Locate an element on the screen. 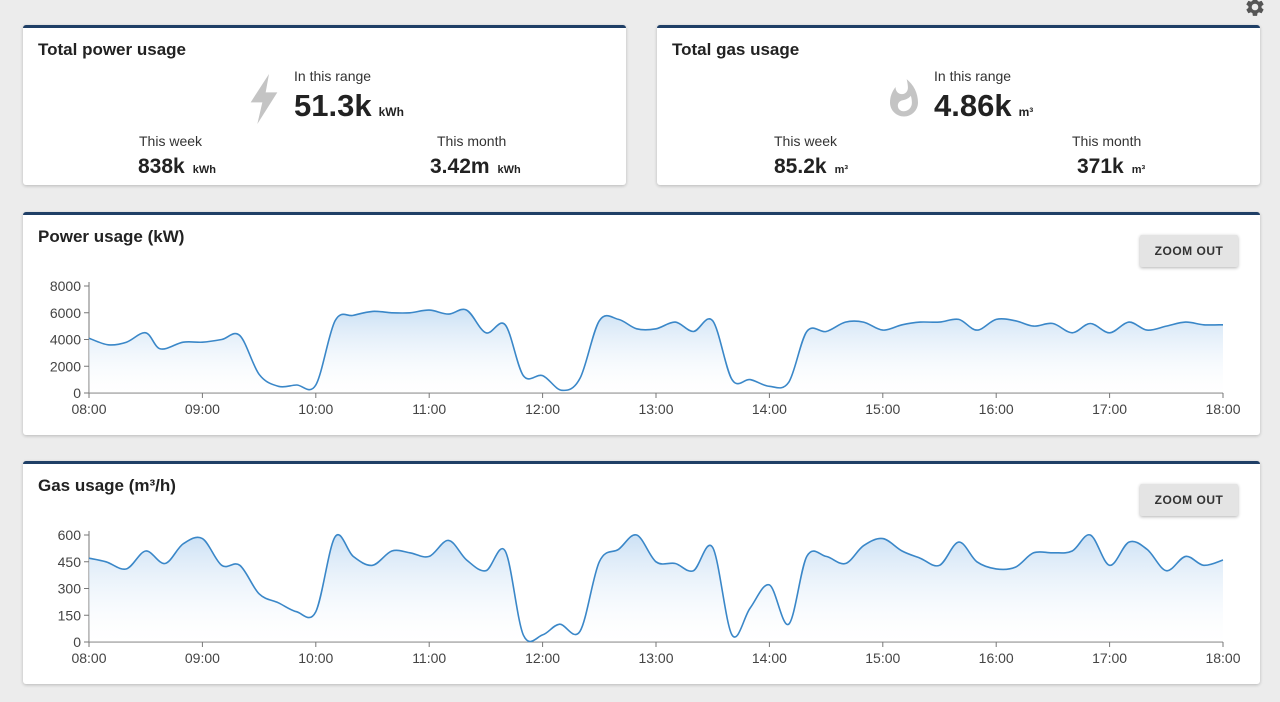 The width and height of the screenshot is (1280, 702). gas-x-tick-label: 17:00 is located at coordinates (1109, 658).